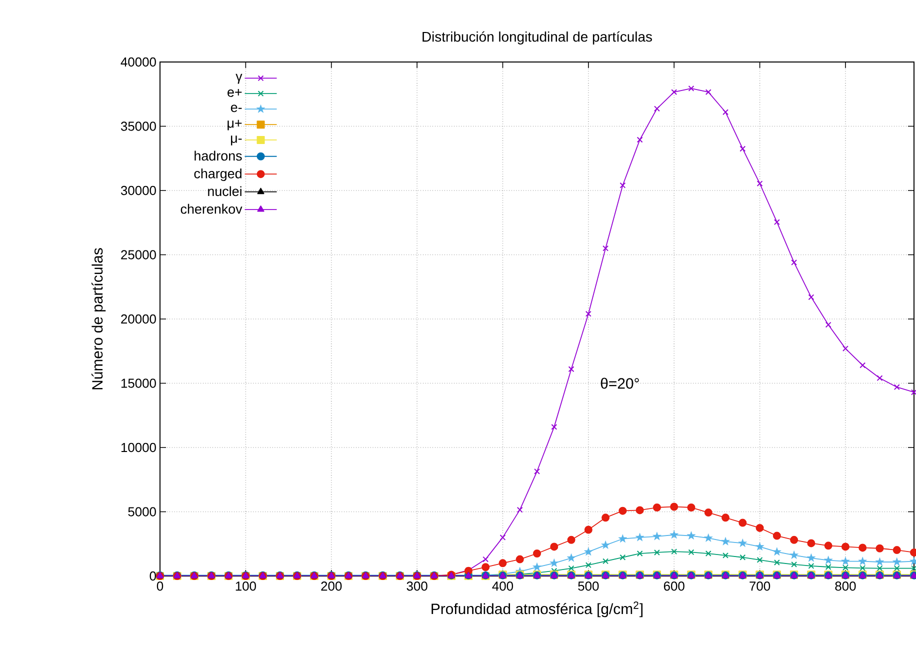 The width and height of the screenshot is (916, 661). What do you see at coordinates (760, 586) in the screenshot?
I see `x-tick-label: 700` at bounding box center [760, 586].